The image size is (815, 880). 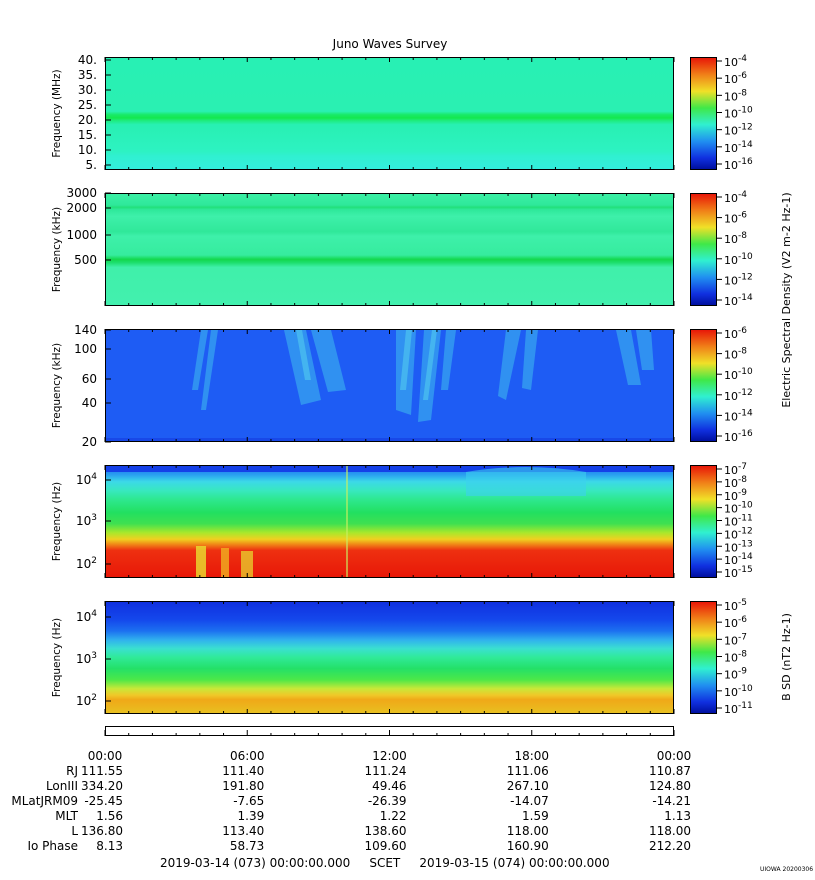 I want to click on y-tick-label: 15., so click(x=87, y=135).